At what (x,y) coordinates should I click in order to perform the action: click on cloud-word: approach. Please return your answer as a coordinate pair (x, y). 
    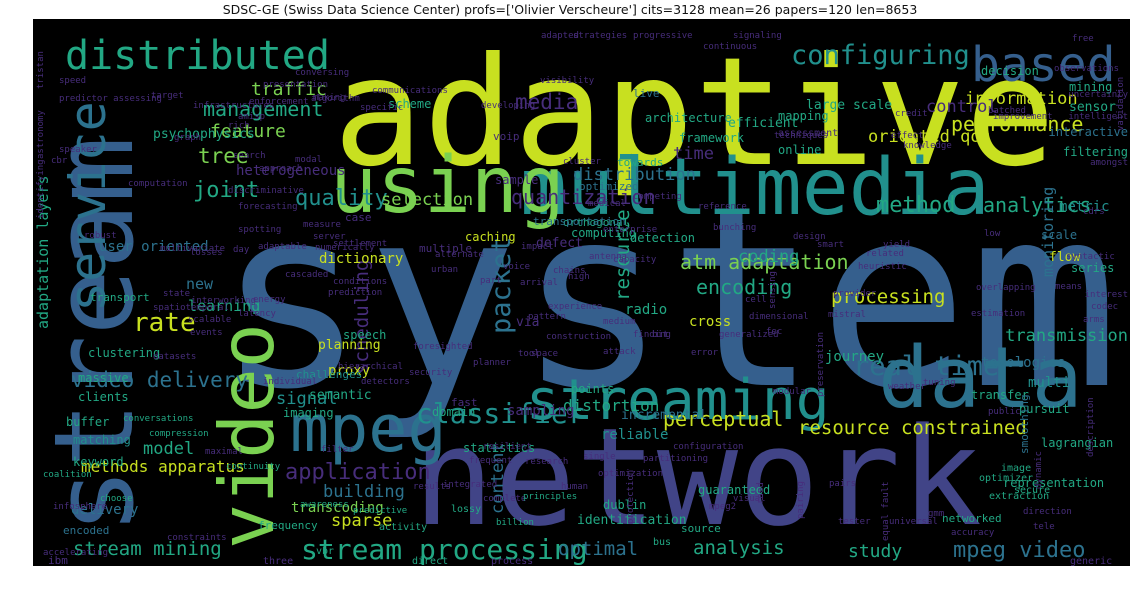
    Looking at the image, I should click on (280, 169).